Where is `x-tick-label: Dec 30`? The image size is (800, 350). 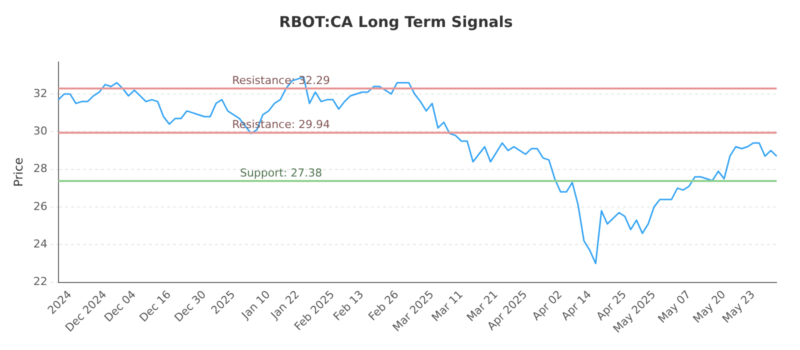
x-tick-label: Dec 30 is located at coordinates (190, 306).